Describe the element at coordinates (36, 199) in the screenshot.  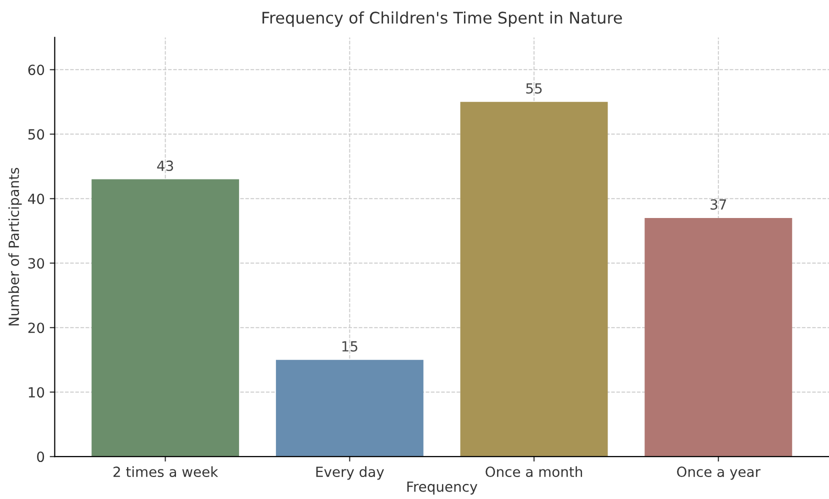
I see `y-tick-label: 40` at that location.